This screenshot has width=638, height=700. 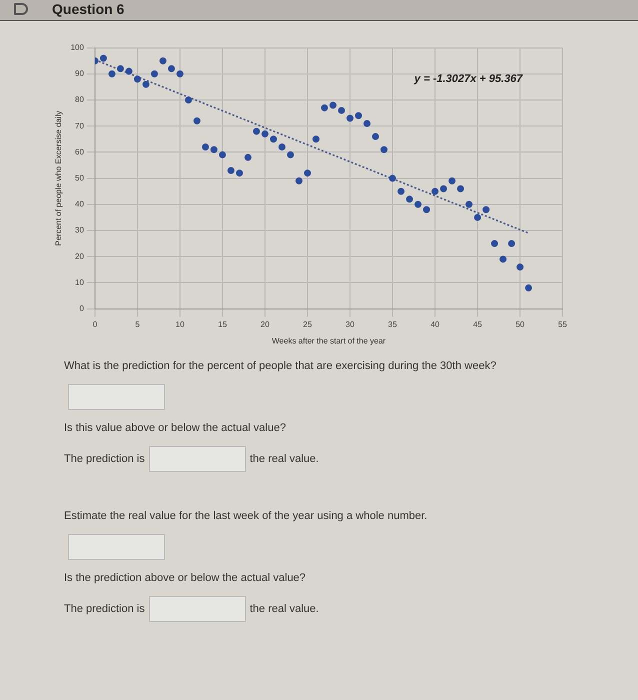 I want to click on x-tick-label: 5, so click(x=137, y=324).